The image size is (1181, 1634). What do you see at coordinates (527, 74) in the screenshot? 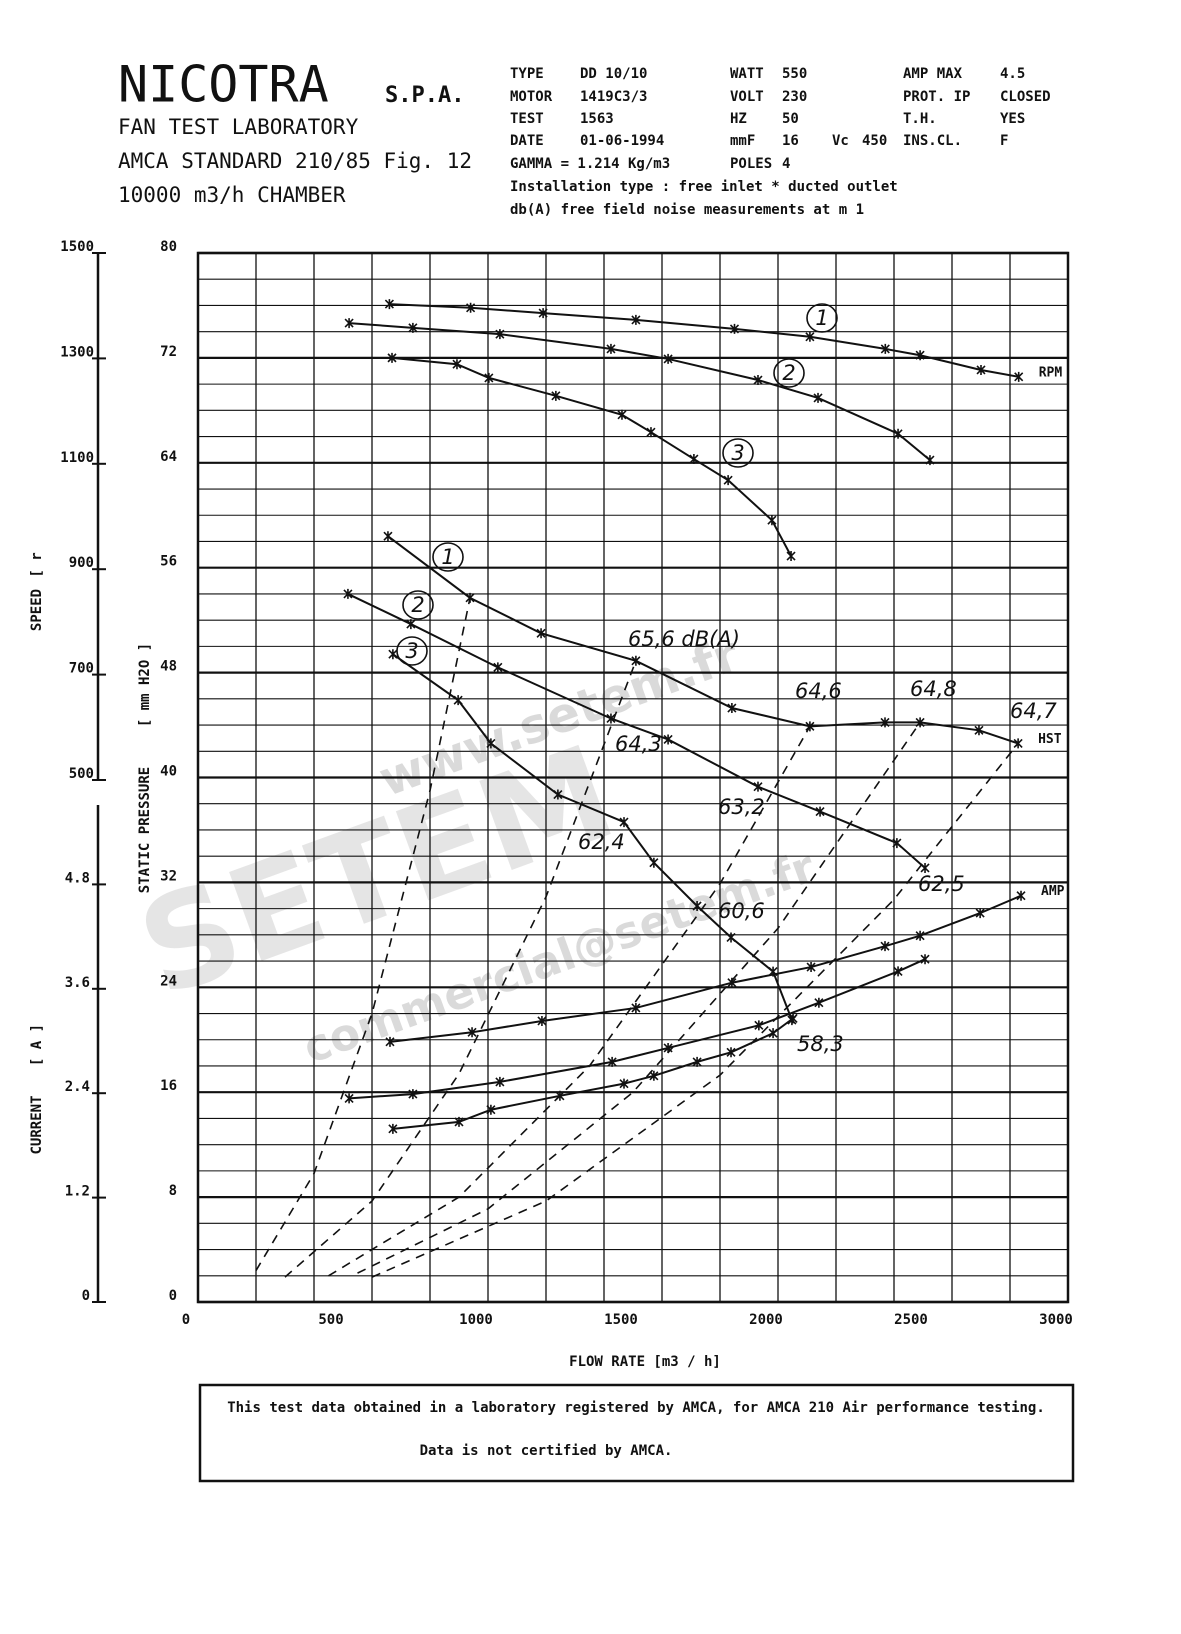
I see `spec-label: TYPE` at bounding box center [527, 74].